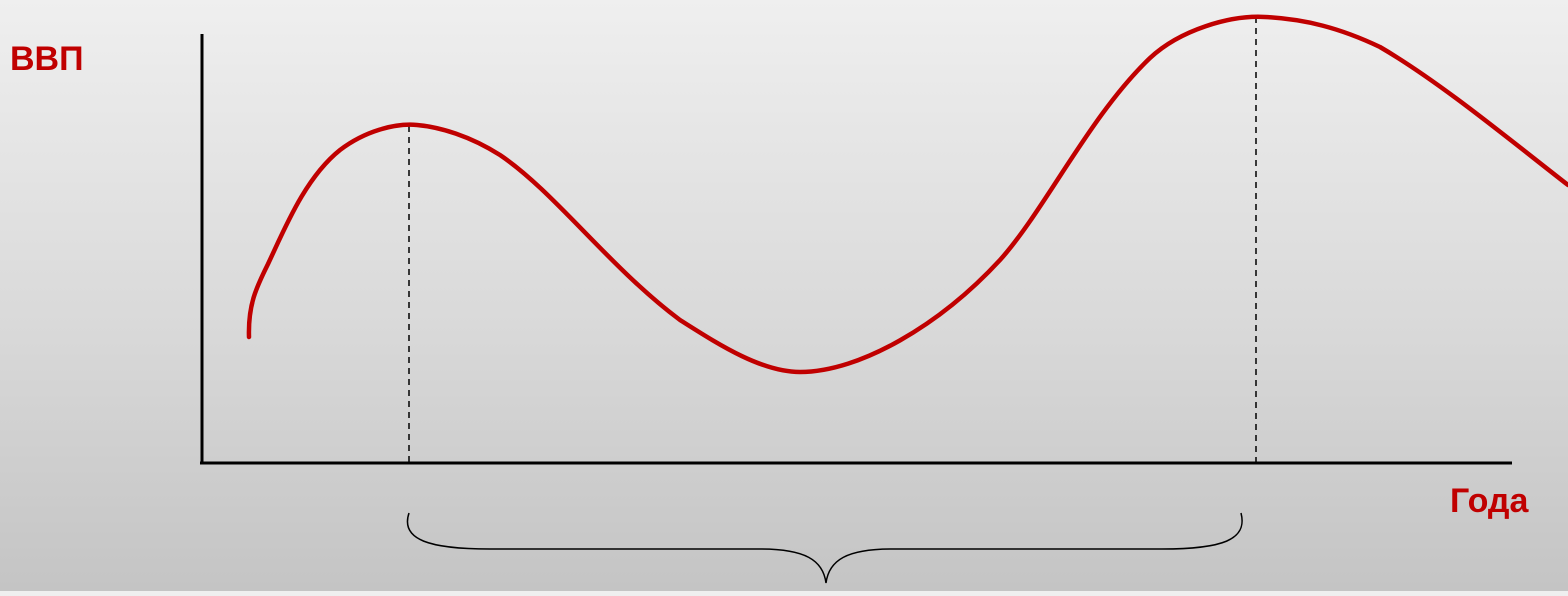 This screenshot has width=1568, height=596. What do you see at coordinates (47, 59) in the screenshot?
I see `y-axis-label: ВВП` at bounding box center [47, 59].